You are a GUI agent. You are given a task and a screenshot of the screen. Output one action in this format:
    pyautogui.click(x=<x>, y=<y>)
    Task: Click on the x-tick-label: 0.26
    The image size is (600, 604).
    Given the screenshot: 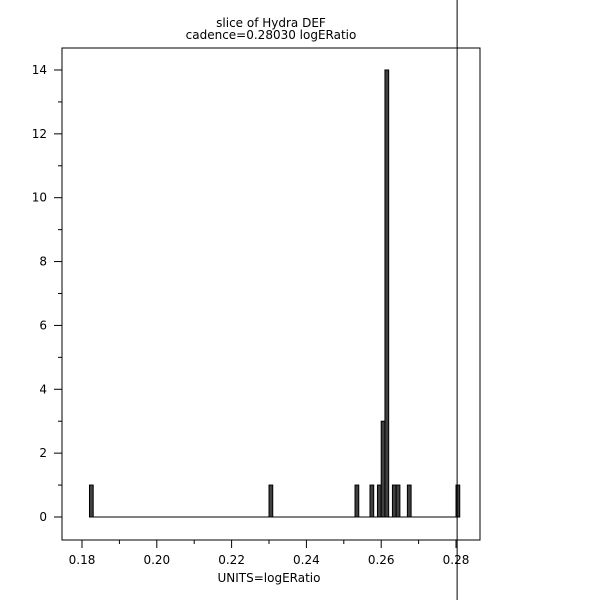 What is the action you would take?
    pyautogui.click(x=381, y=560)
    